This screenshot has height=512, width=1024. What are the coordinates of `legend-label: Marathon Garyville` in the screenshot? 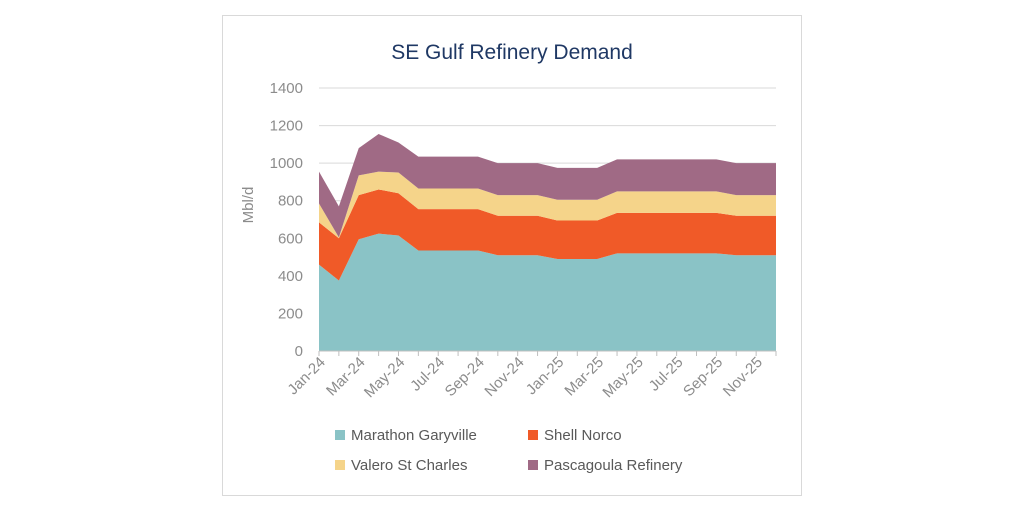 It's located at (414, 435).